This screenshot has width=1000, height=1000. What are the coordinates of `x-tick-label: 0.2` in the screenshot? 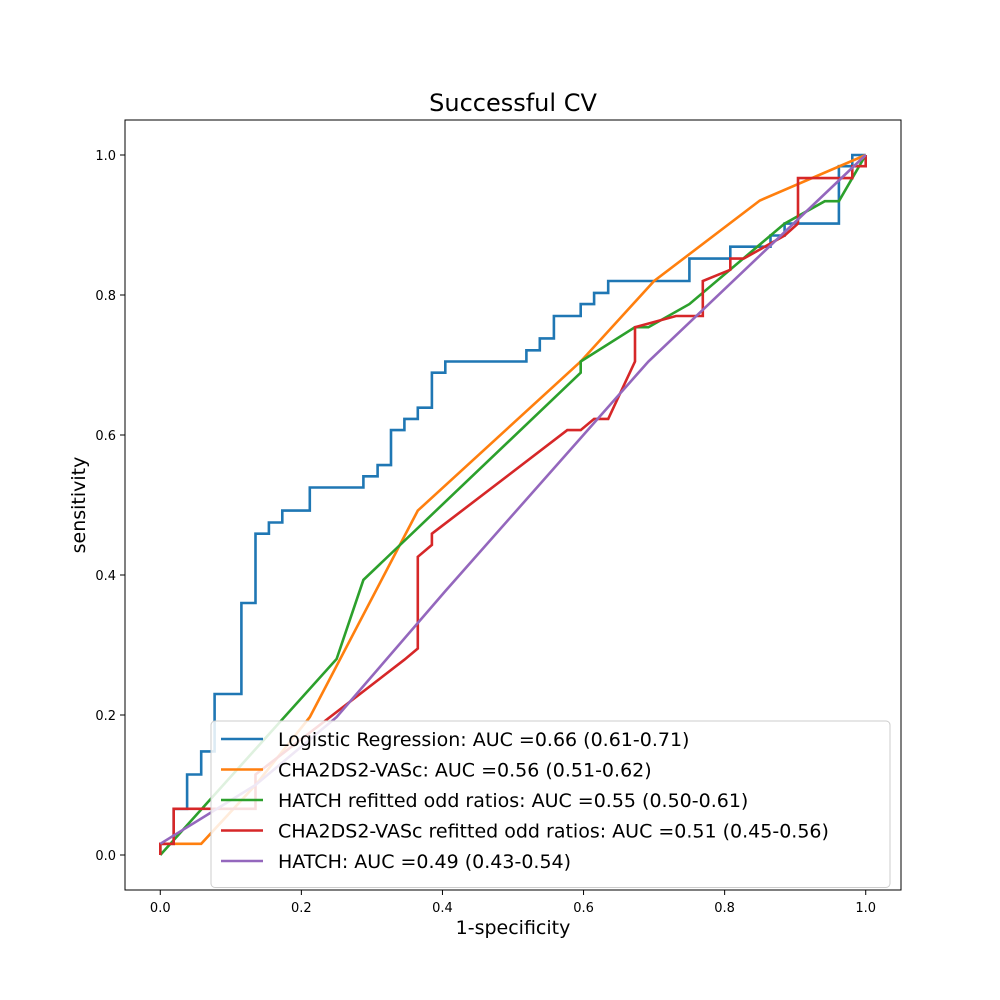 It's located at (301, 908).